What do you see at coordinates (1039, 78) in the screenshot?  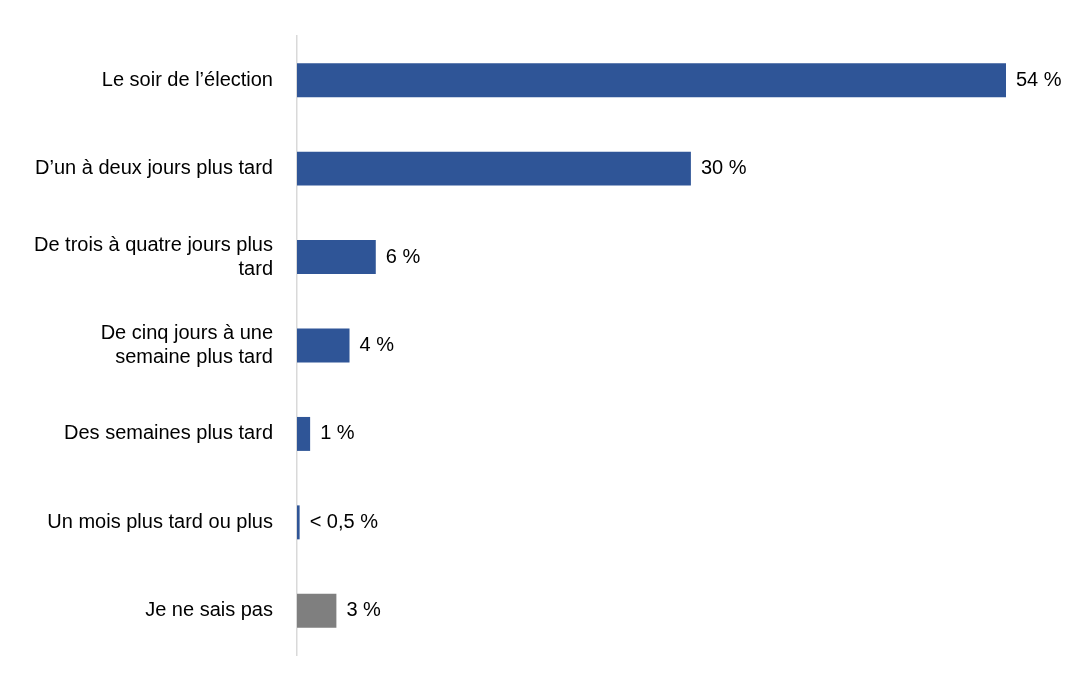 I see `data-label: 54 %` at bounding box center [1039, 78].